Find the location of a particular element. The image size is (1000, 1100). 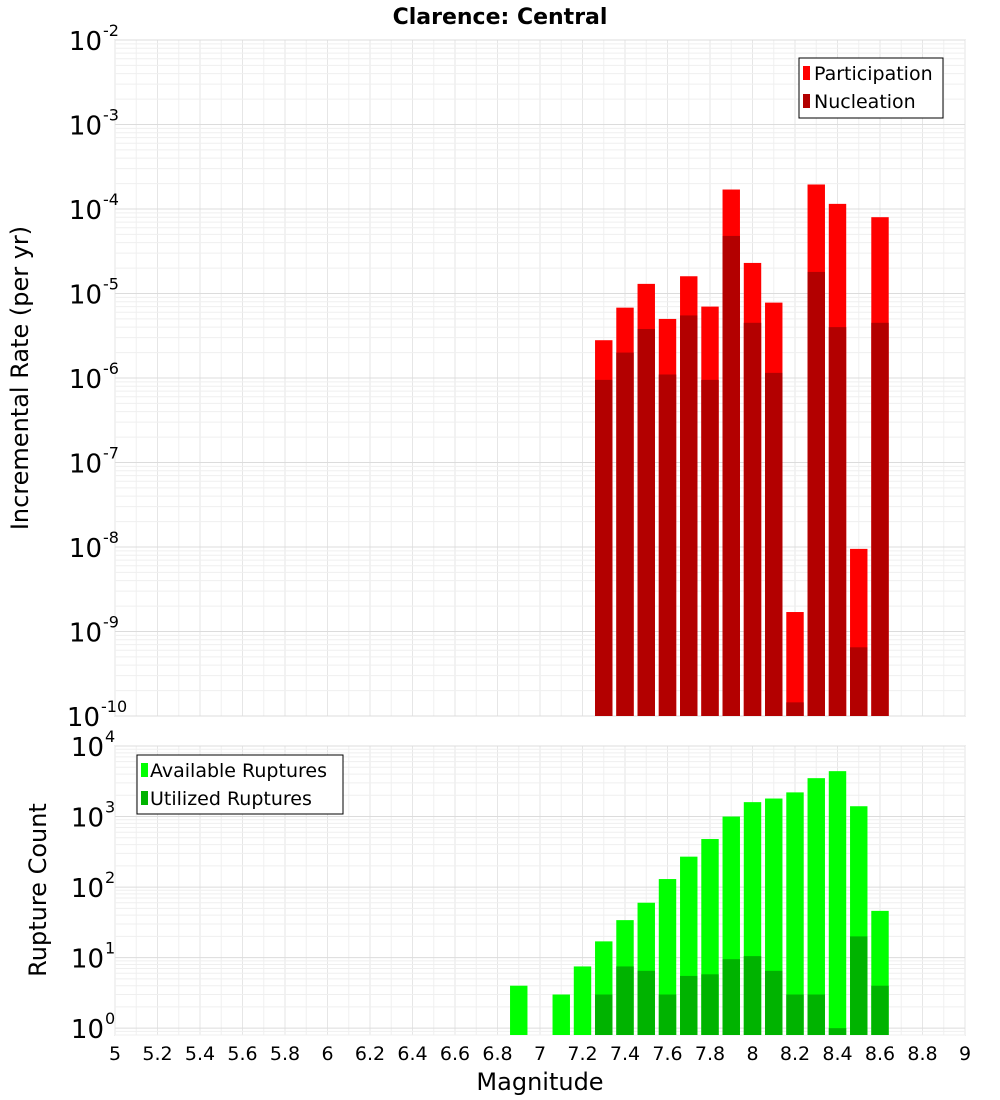

y-tick-exponent: 0 is located at coordinates (110, 1018).